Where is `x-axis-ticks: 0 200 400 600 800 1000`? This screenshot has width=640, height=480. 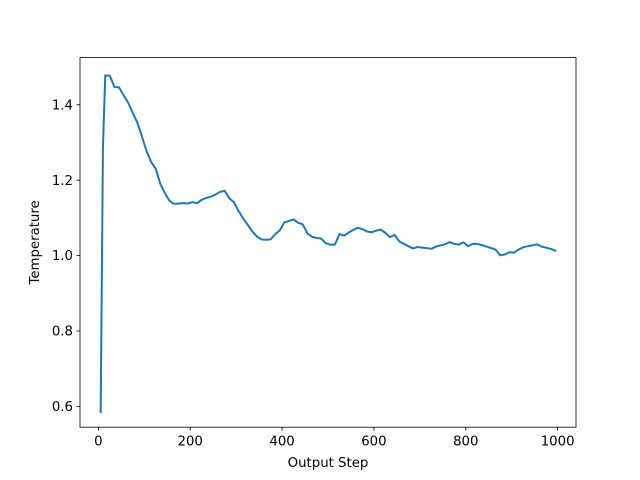
x-axis-ticks: 0 200 400 600 800 1000 is located at coordinates (334, 438).